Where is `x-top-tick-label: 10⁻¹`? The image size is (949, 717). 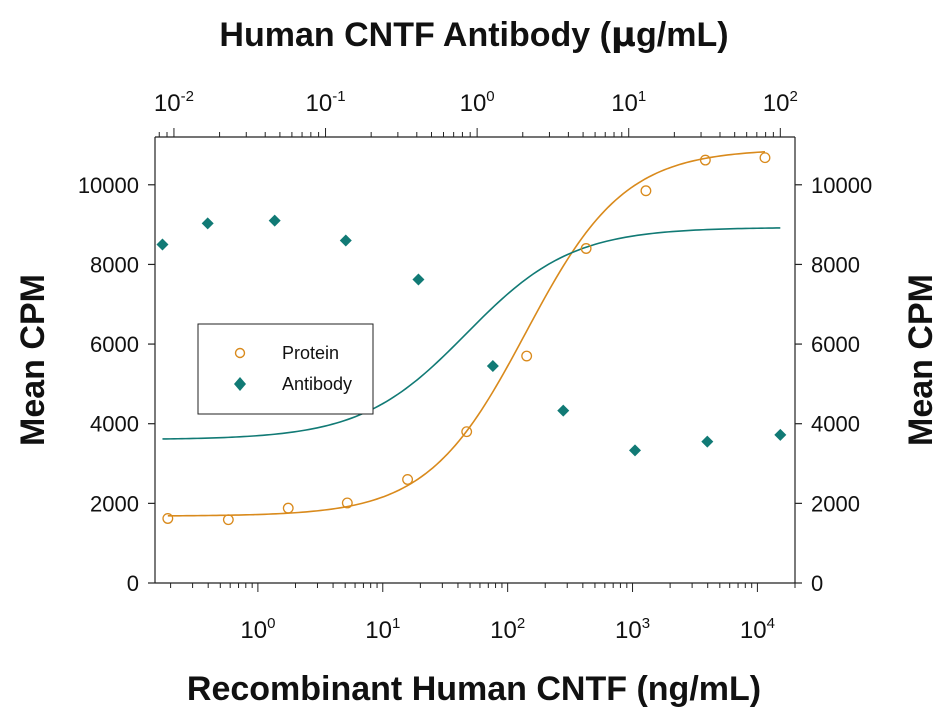 x-top-tick-label: 10⁻¹ is located at coordinates (326, 102).